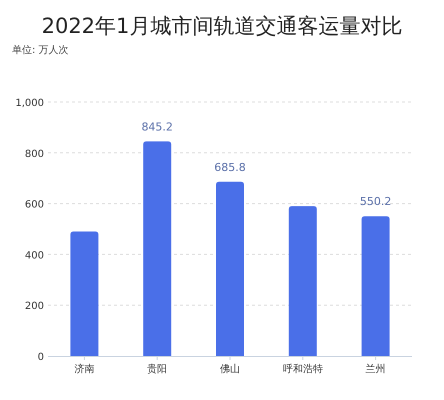 The height and width of the screenshot is (400, 444). I want to click on title: 2022年1月城市间轨道交通客运量对比, so click(222, 26).